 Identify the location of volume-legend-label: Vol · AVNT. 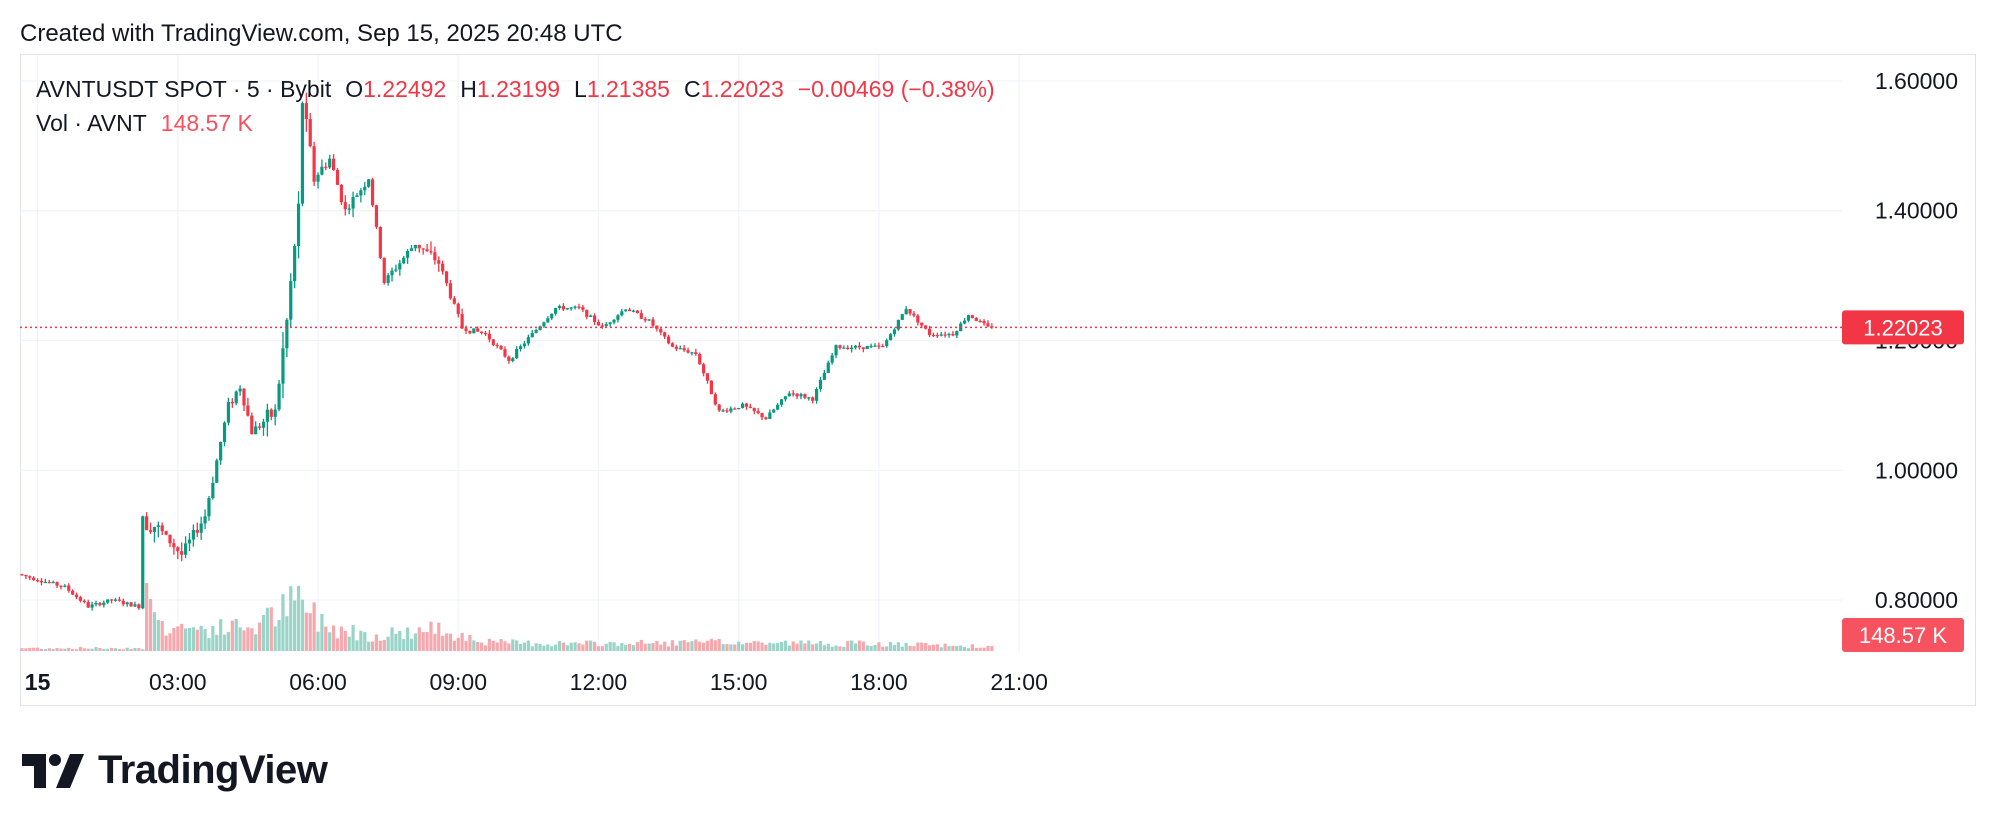
(91, 123).